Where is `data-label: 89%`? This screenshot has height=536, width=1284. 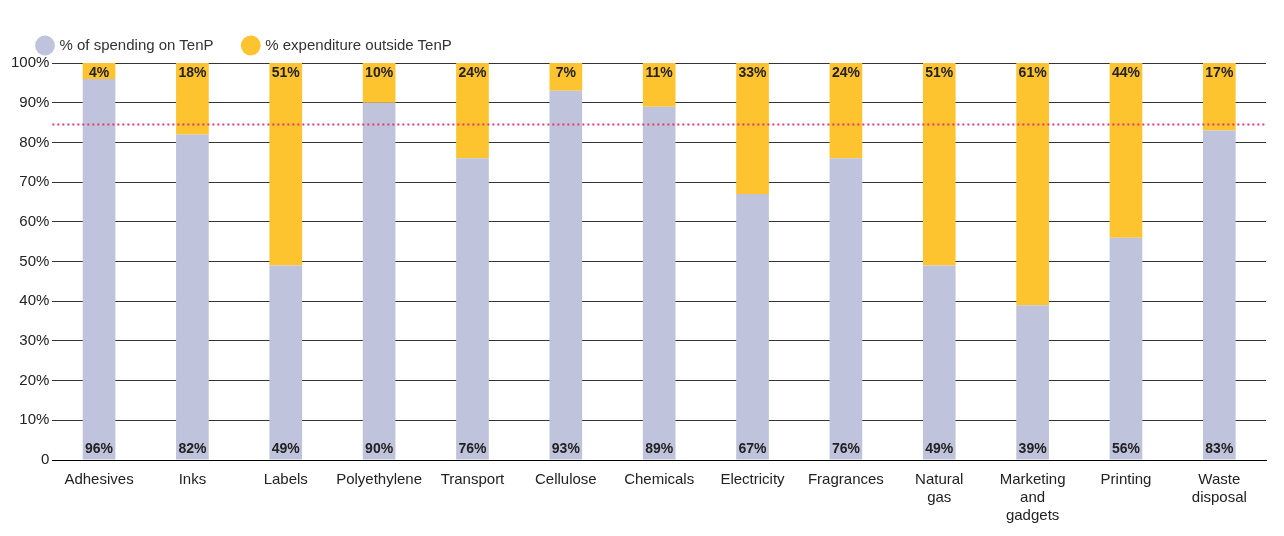 data-label: 89% is located at coordinates (659, 448).